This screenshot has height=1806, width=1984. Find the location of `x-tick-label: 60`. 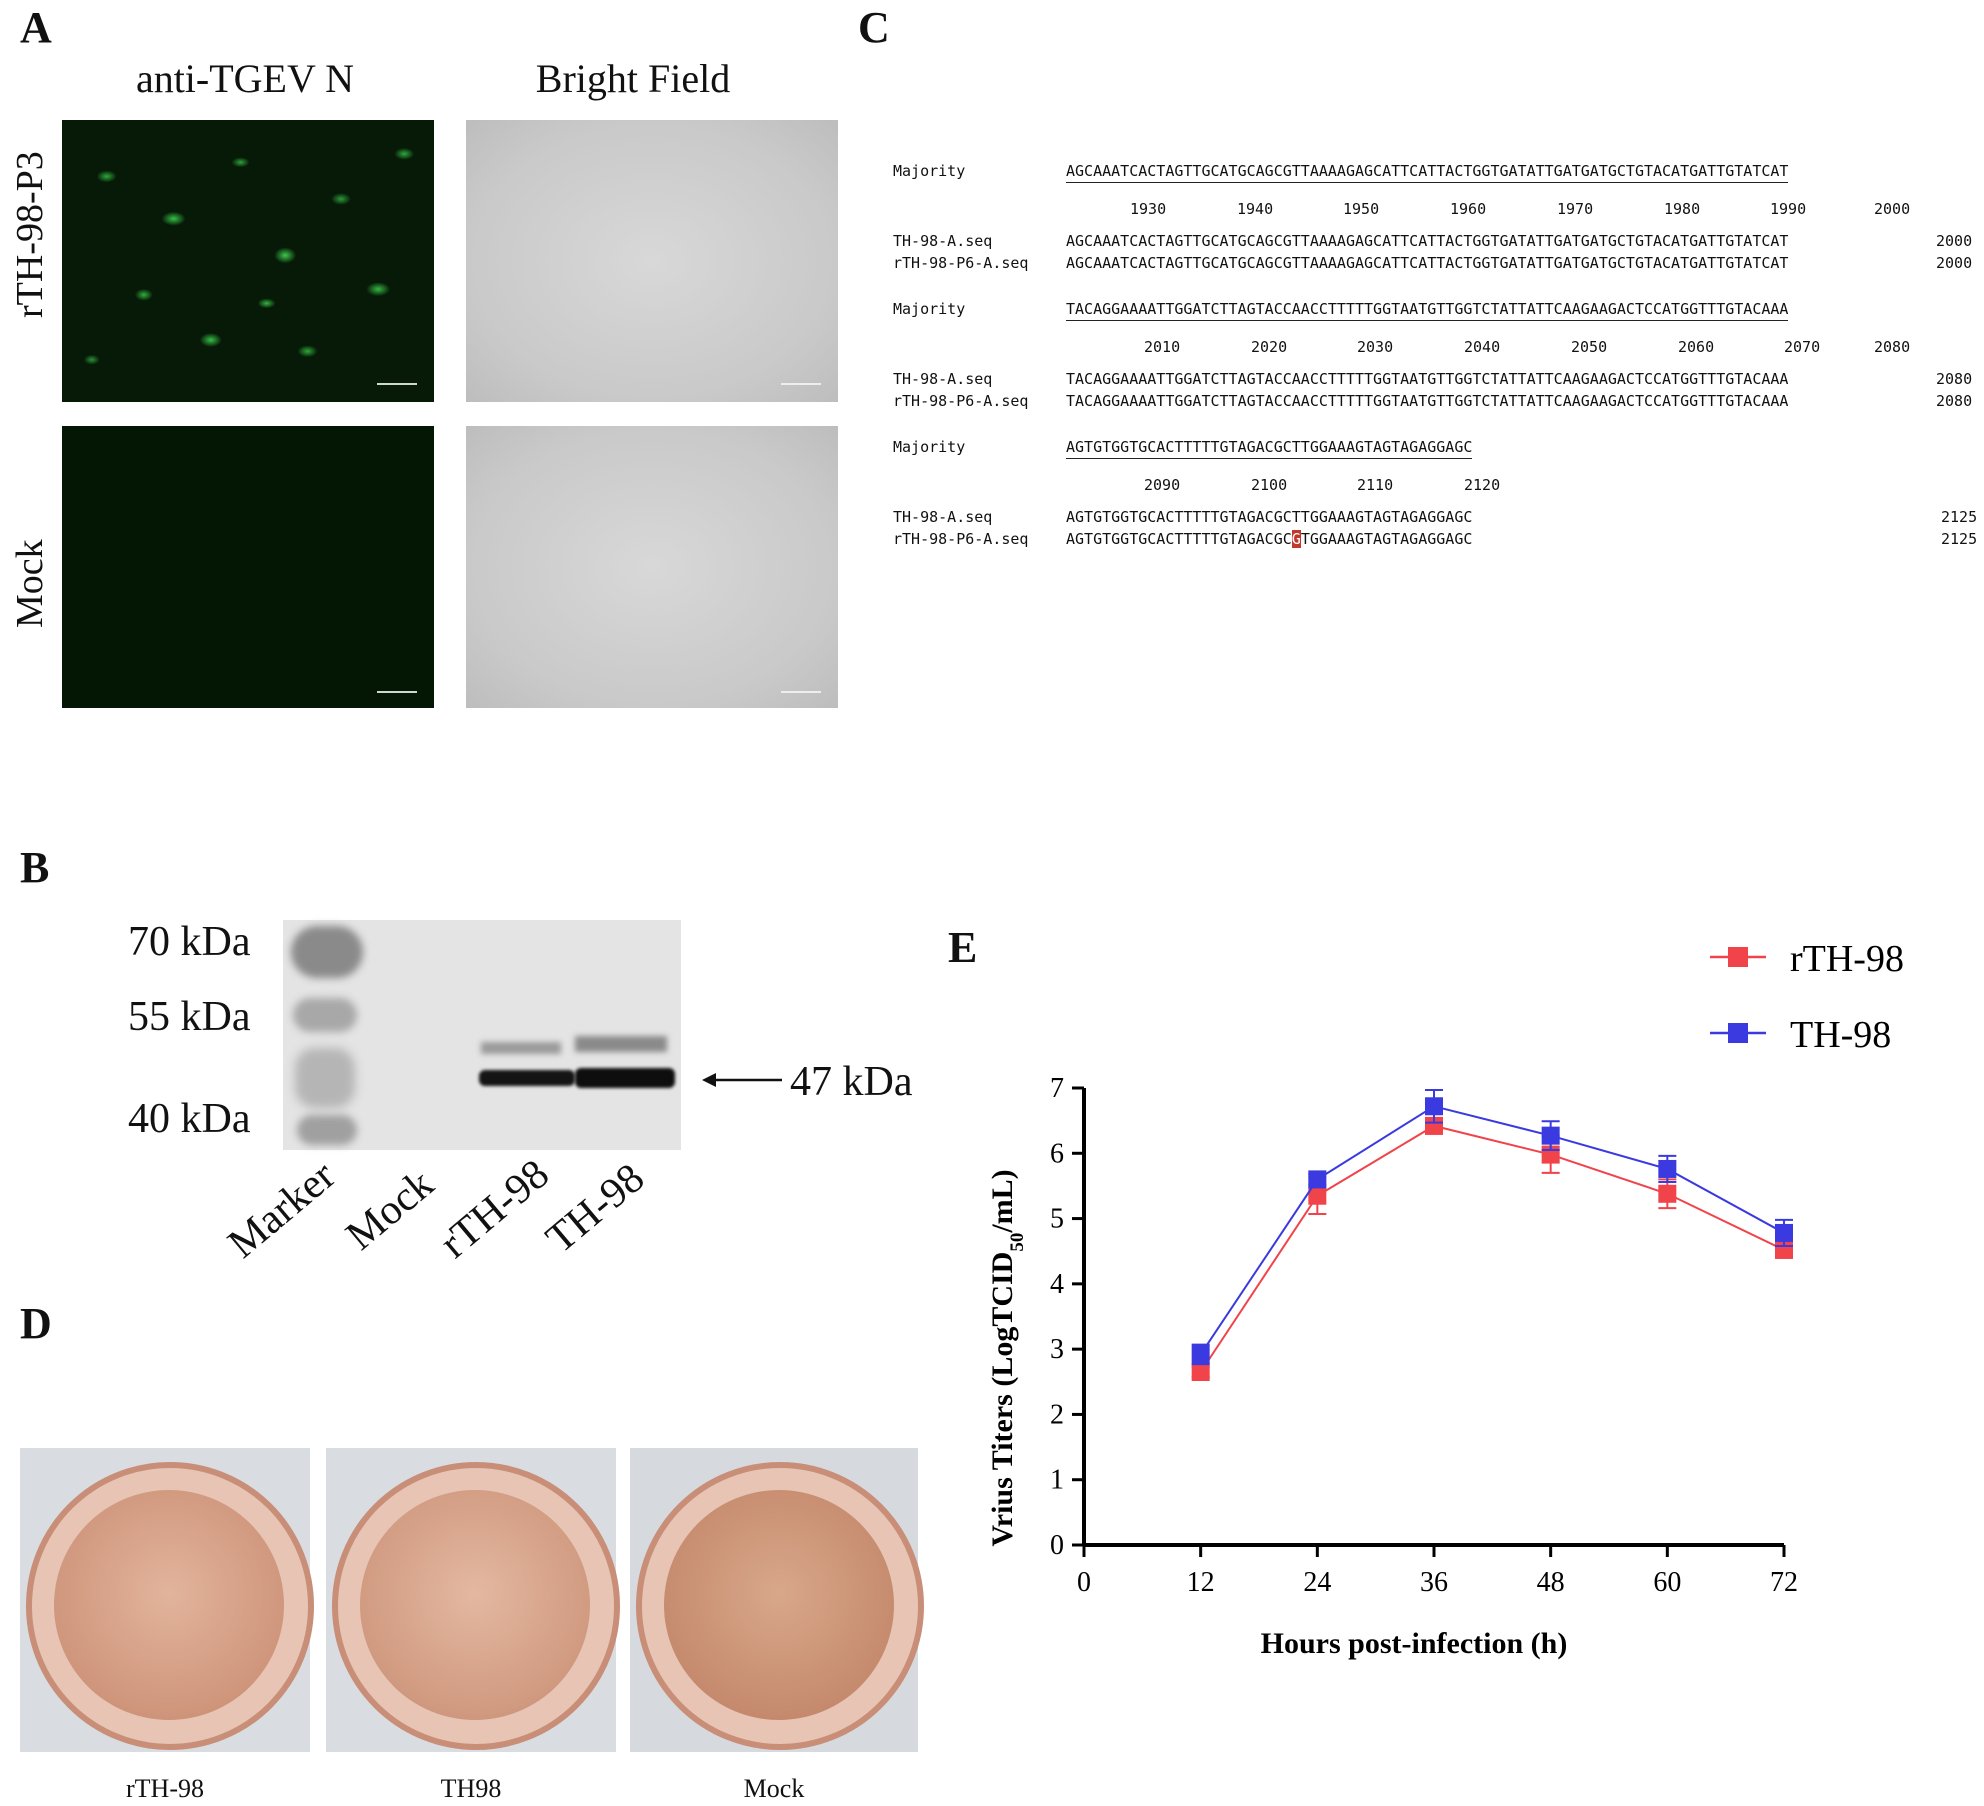

x-tick-label: 60 is located at coordinates (1667, 1582).